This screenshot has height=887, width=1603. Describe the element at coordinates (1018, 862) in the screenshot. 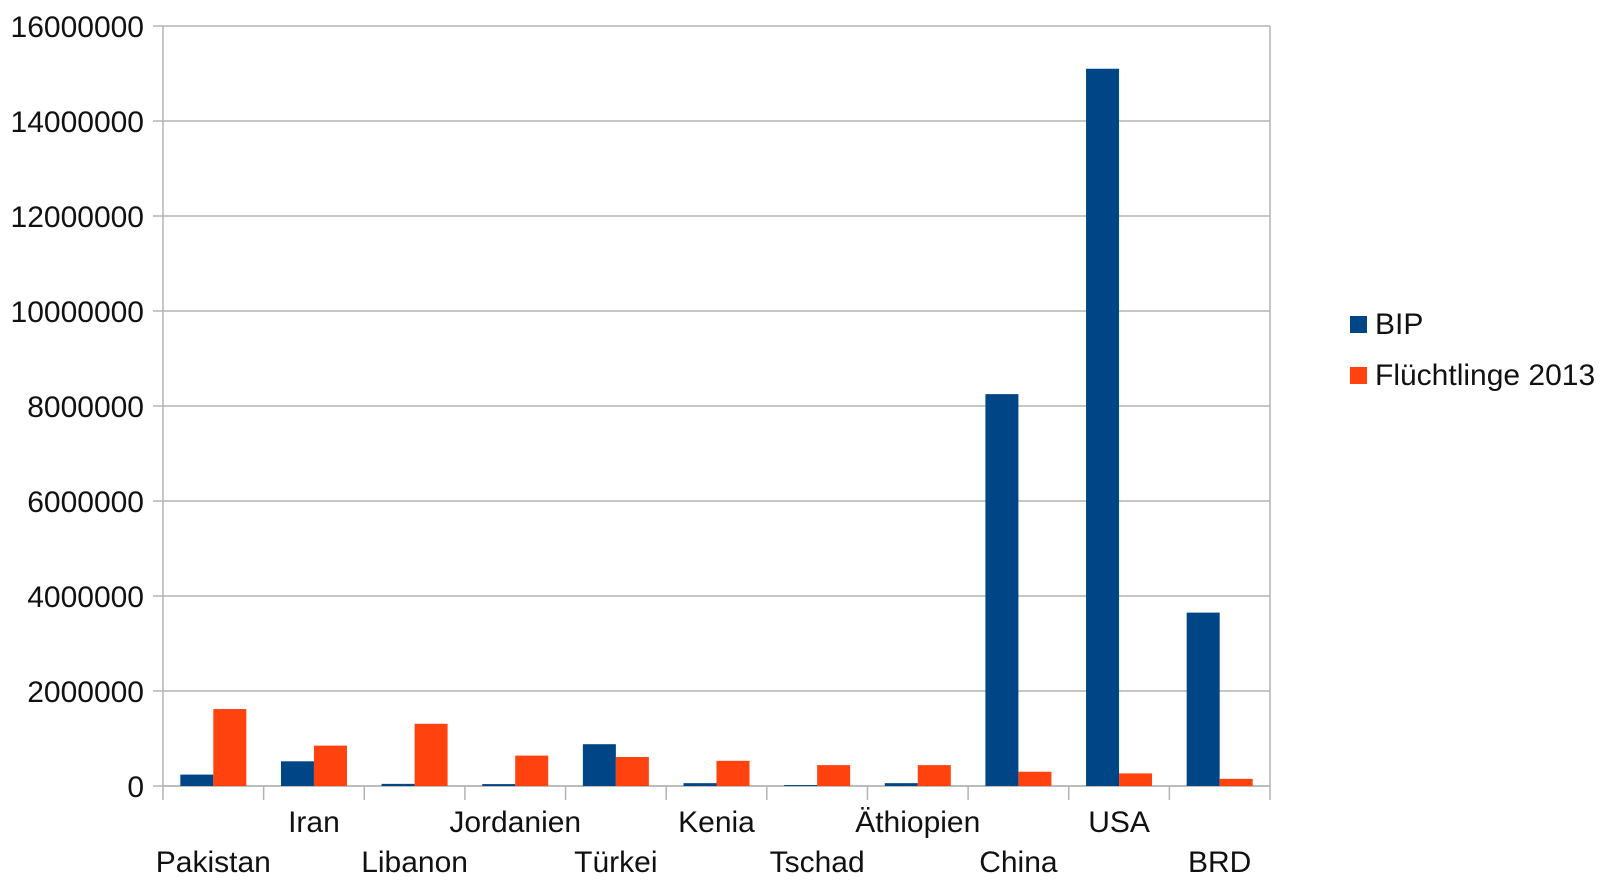

I see `x-tick-label: China` at that location.